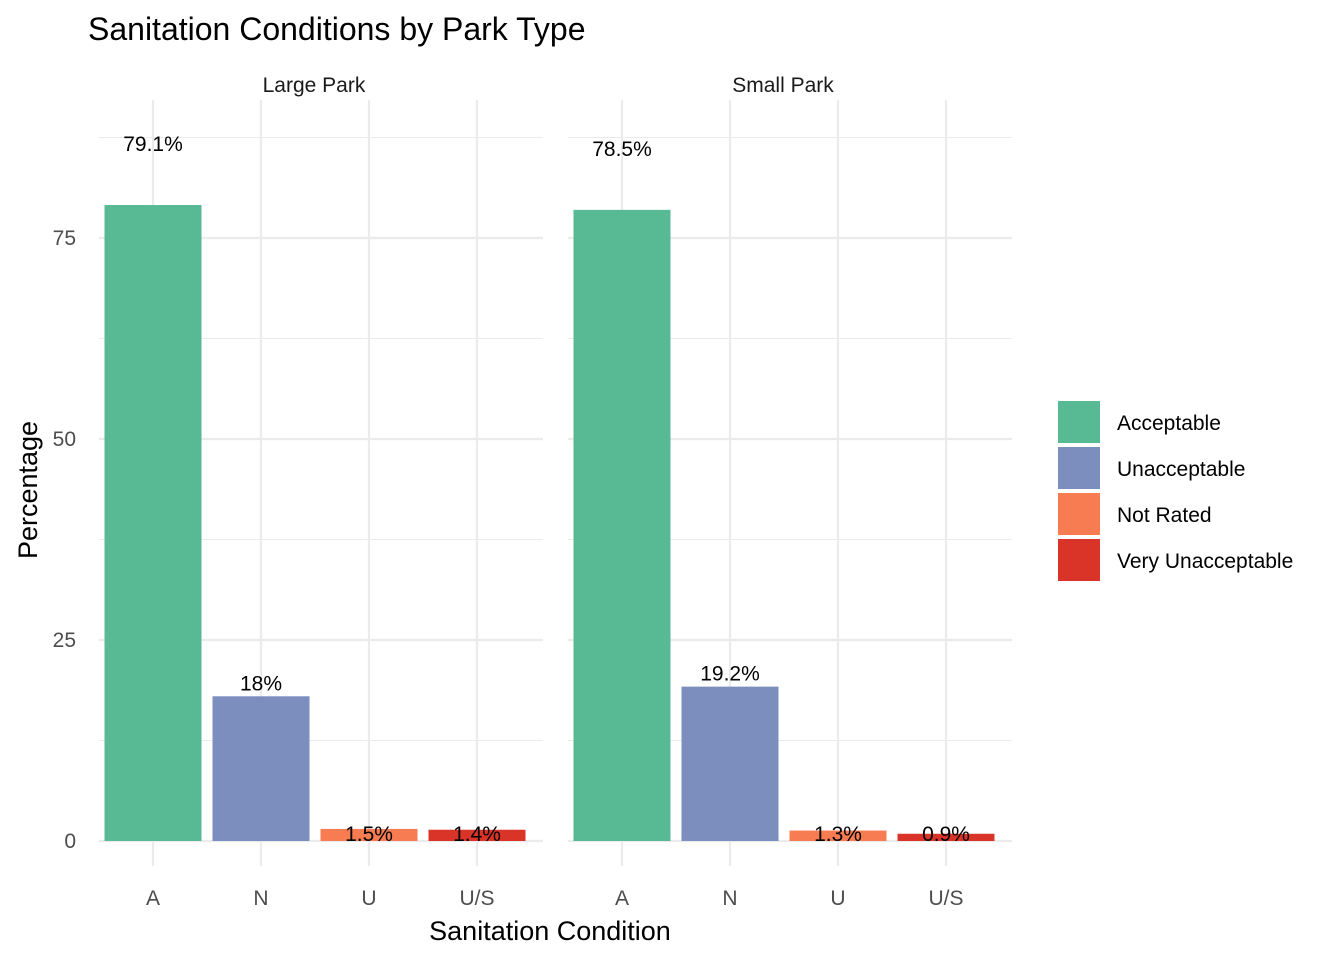 This screenshot has height=960, width=1344. I want to click on data-label: 1.3%, so click(838, 834).